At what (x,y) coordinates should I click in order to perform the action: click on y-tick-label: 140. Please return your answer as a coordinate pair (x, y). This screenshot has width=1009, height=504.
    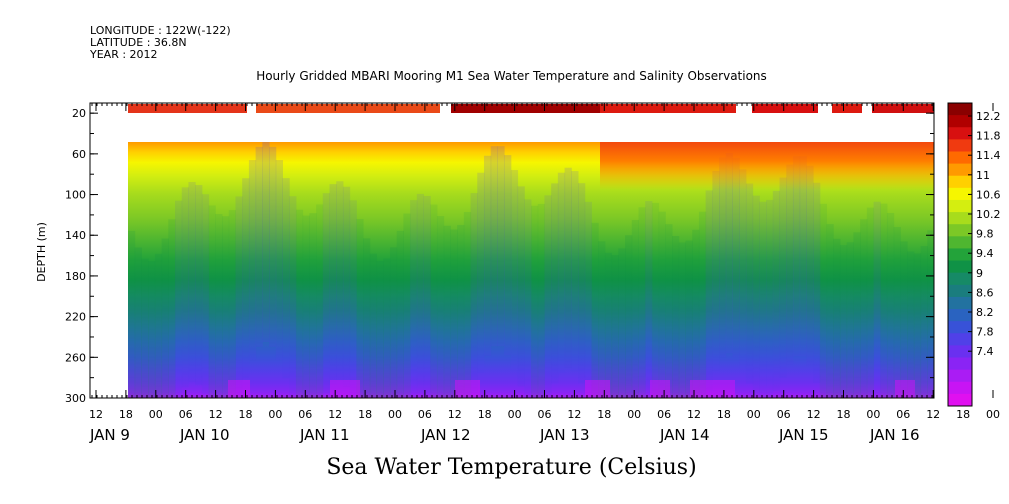
    Looking at the image, I should click on (75, 235).